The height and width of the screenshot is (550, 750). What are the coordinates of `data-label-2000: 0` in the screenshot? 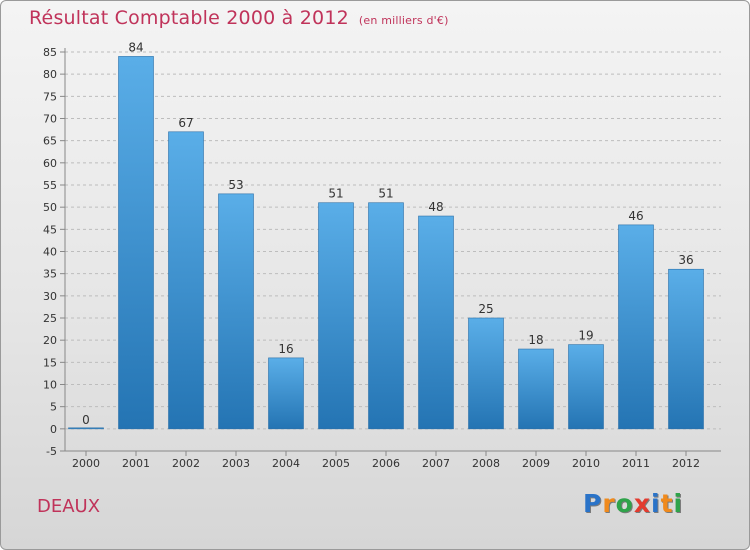 It's located at (86, 420).